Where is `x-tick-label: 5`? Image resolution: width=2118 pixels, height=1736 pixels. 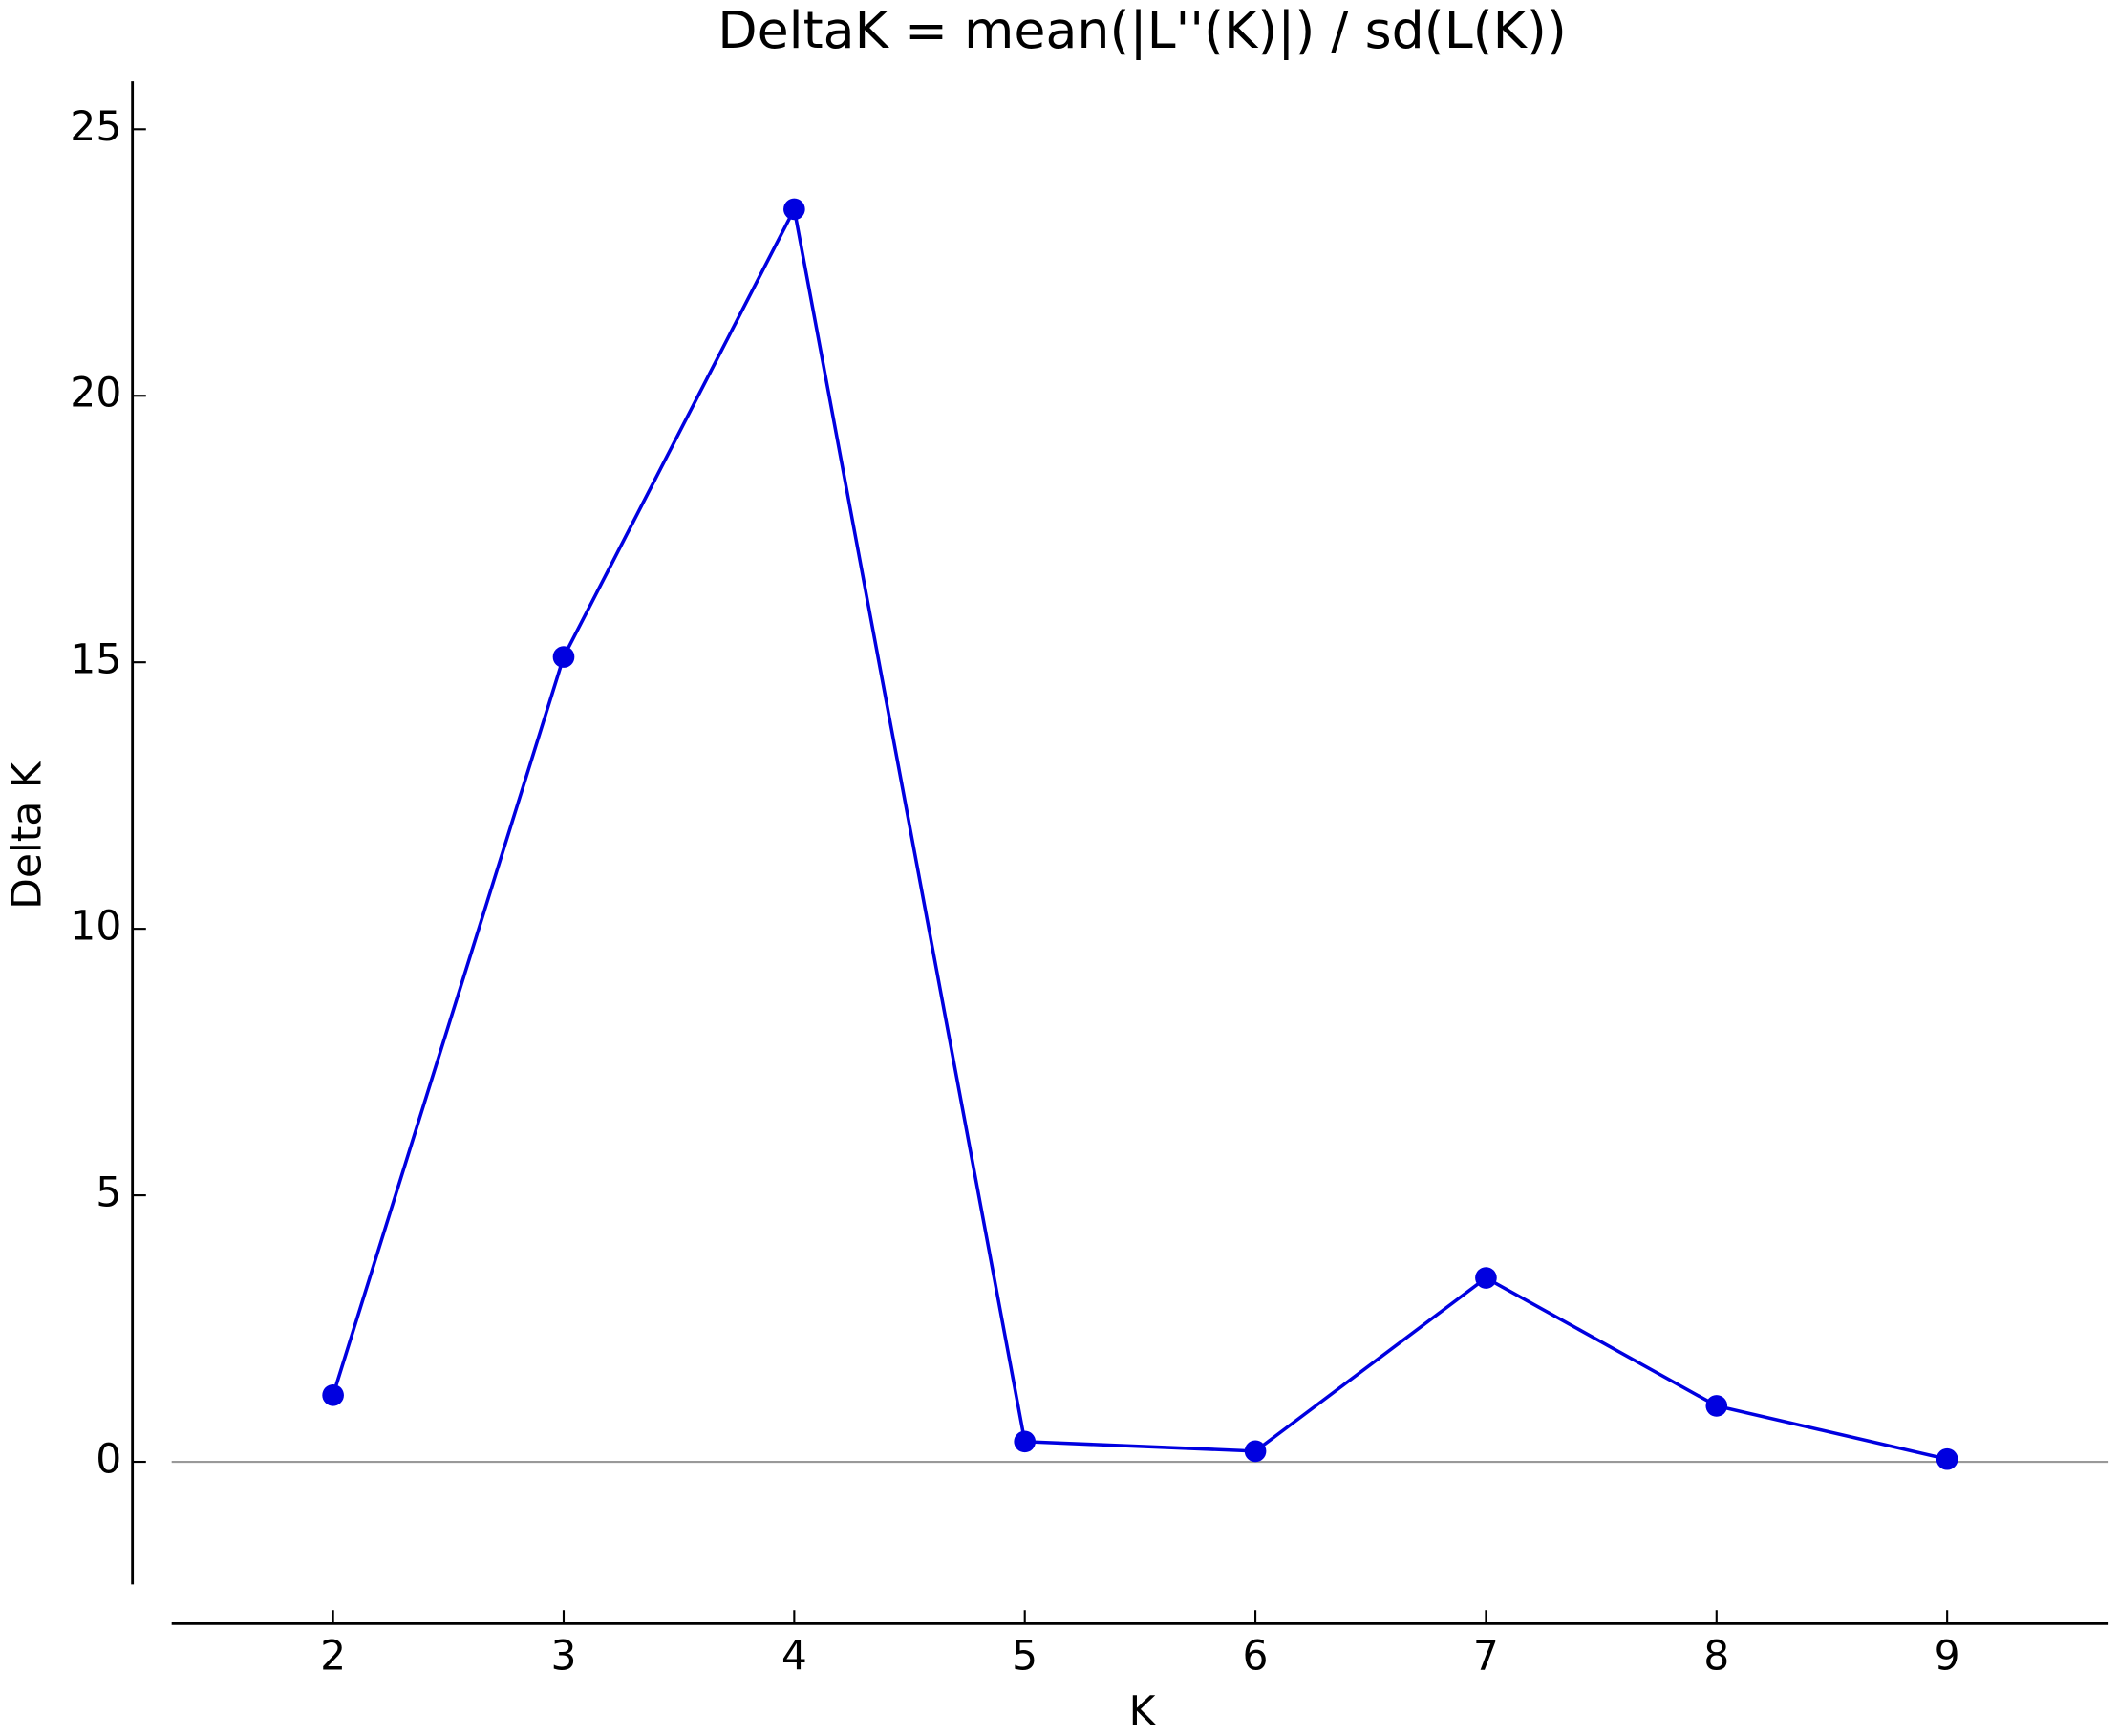
x-tick-label: 5 is located at coordinates (1025, 1658).